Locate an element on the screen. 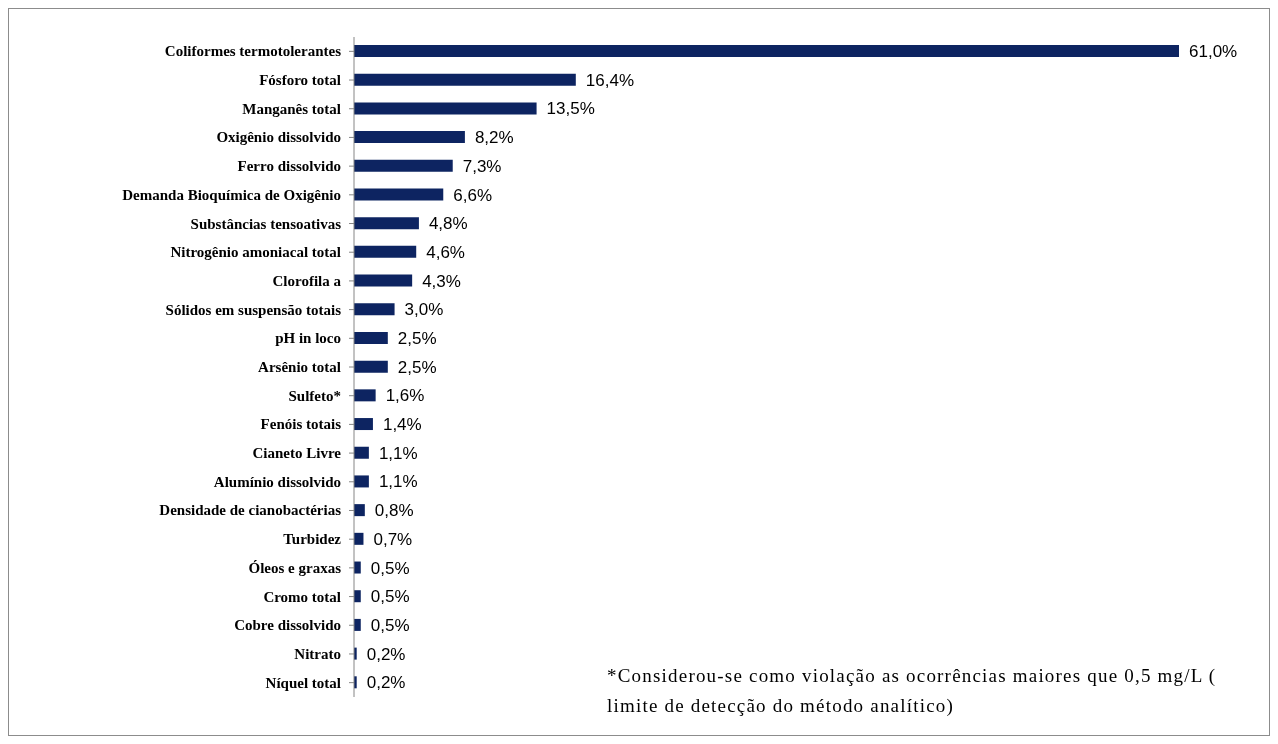 This screenshot has width=1278, height=744. data-label: 61,0% is located at coordinates (1213, 52).